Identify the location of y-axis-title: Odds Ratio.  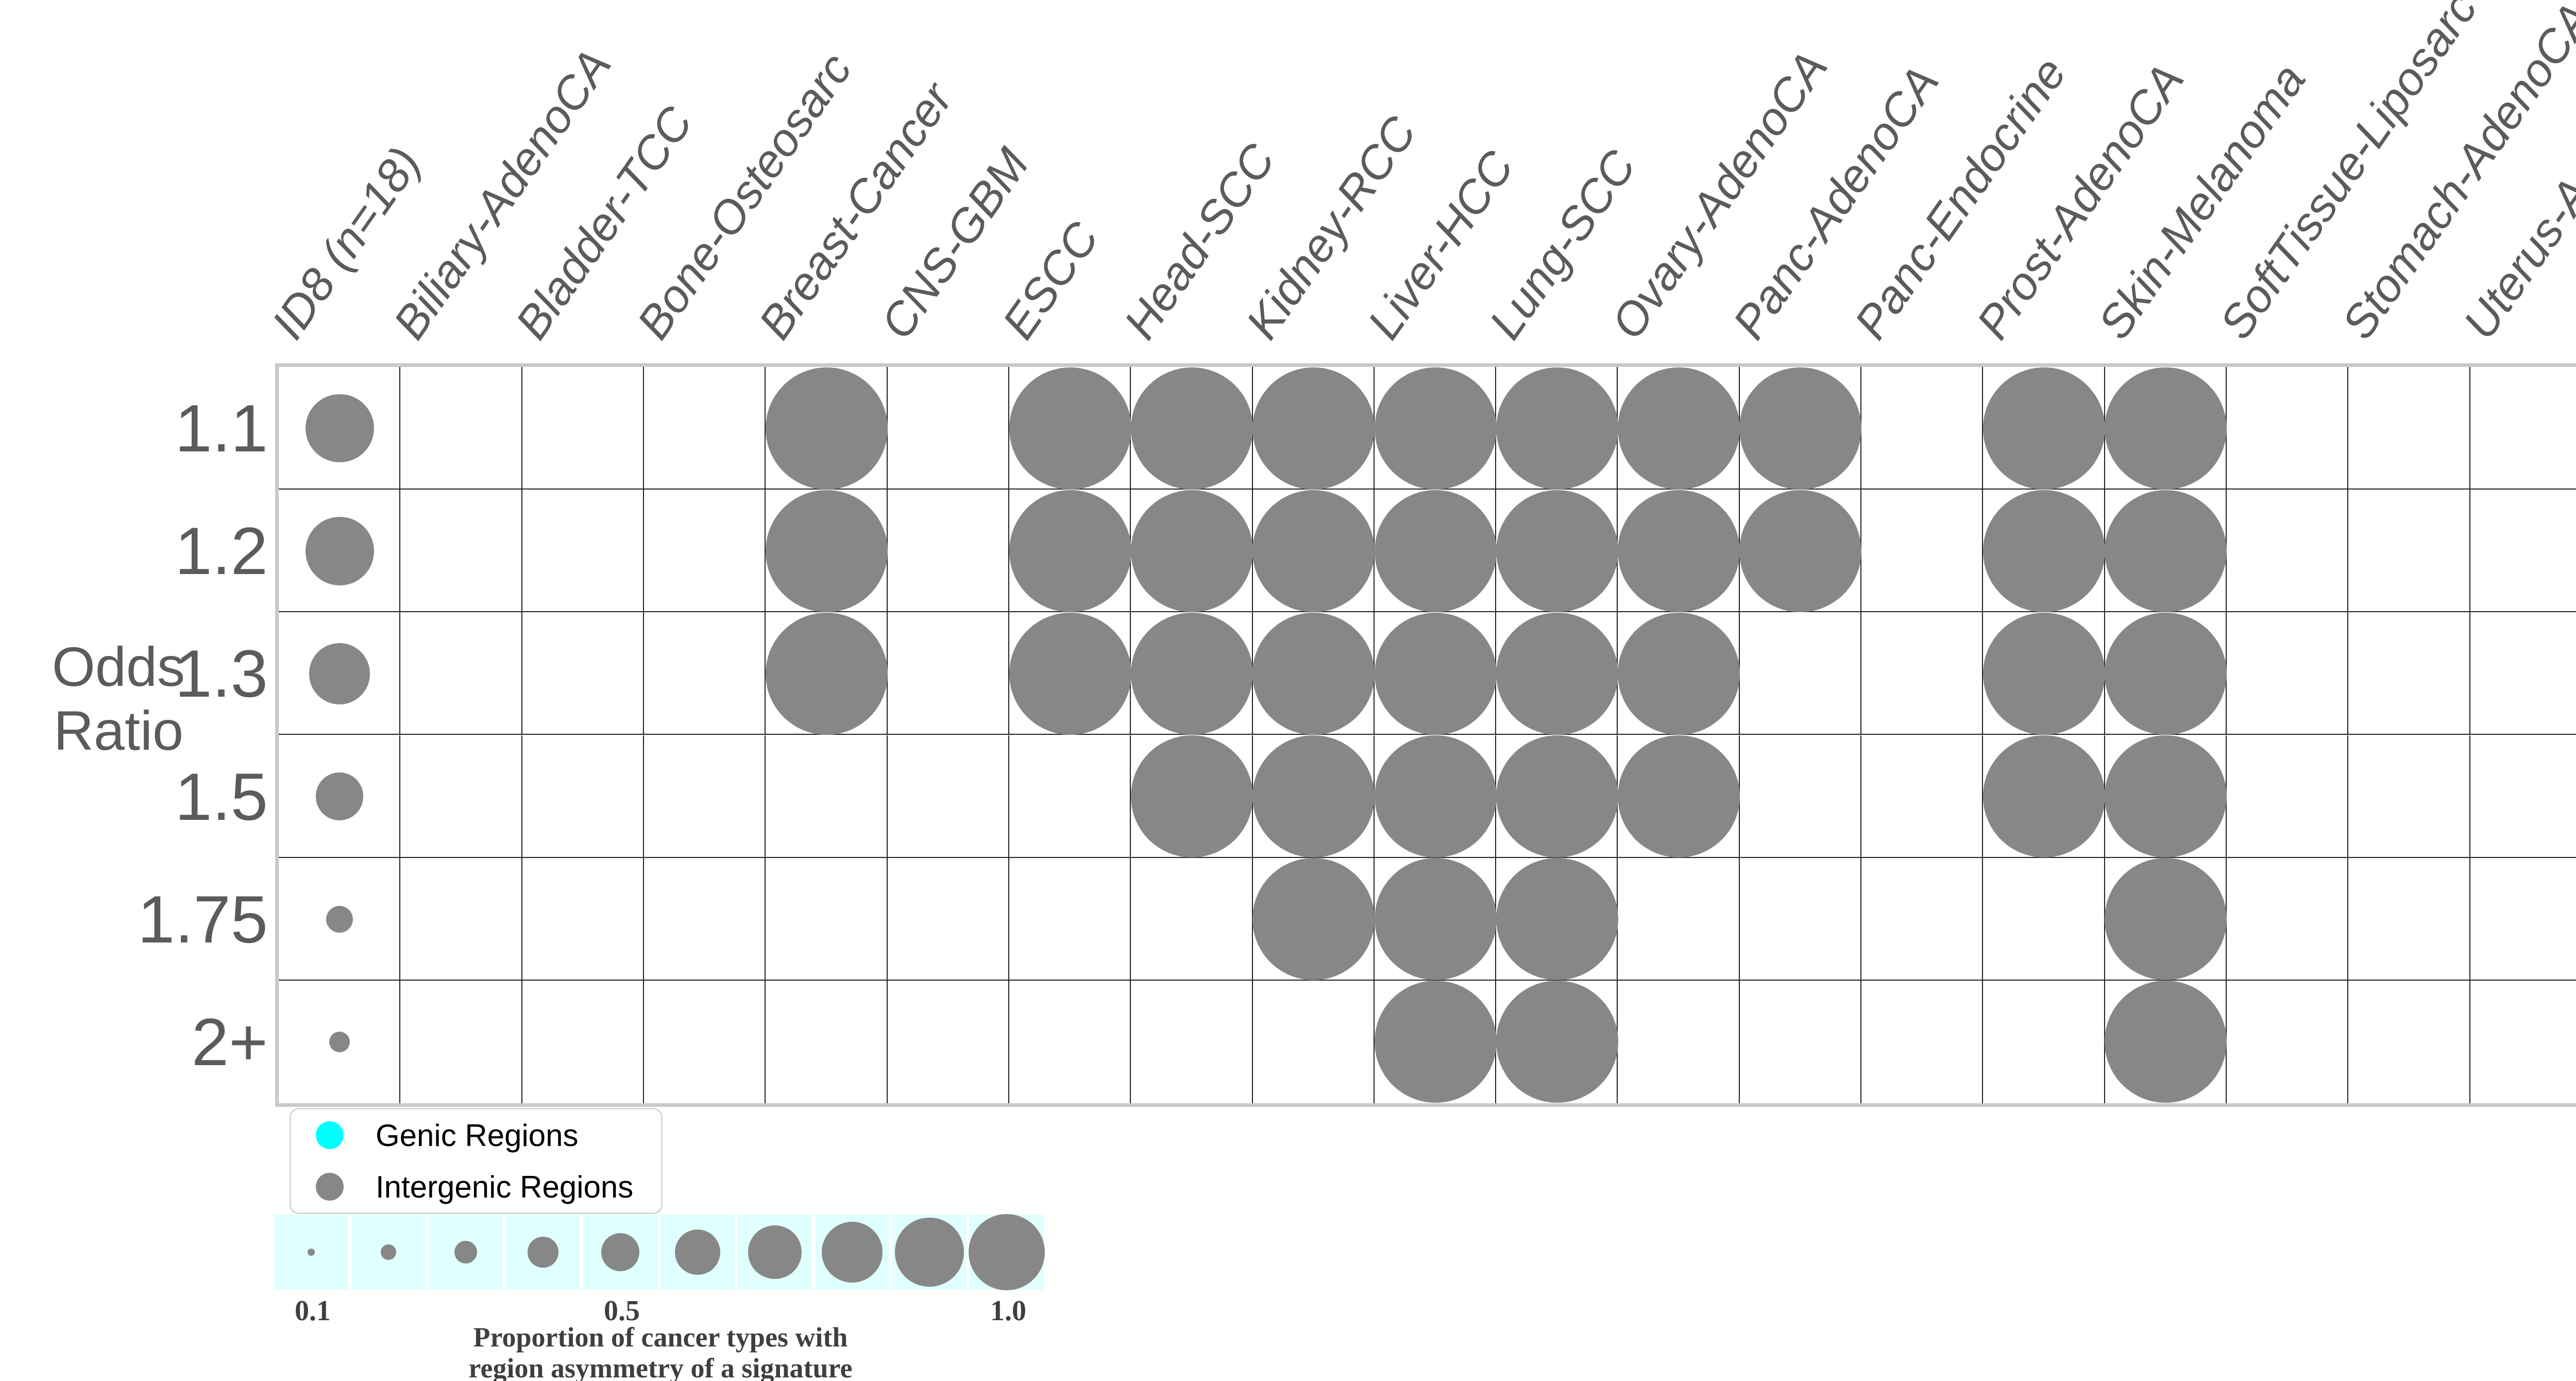
(118, 699).